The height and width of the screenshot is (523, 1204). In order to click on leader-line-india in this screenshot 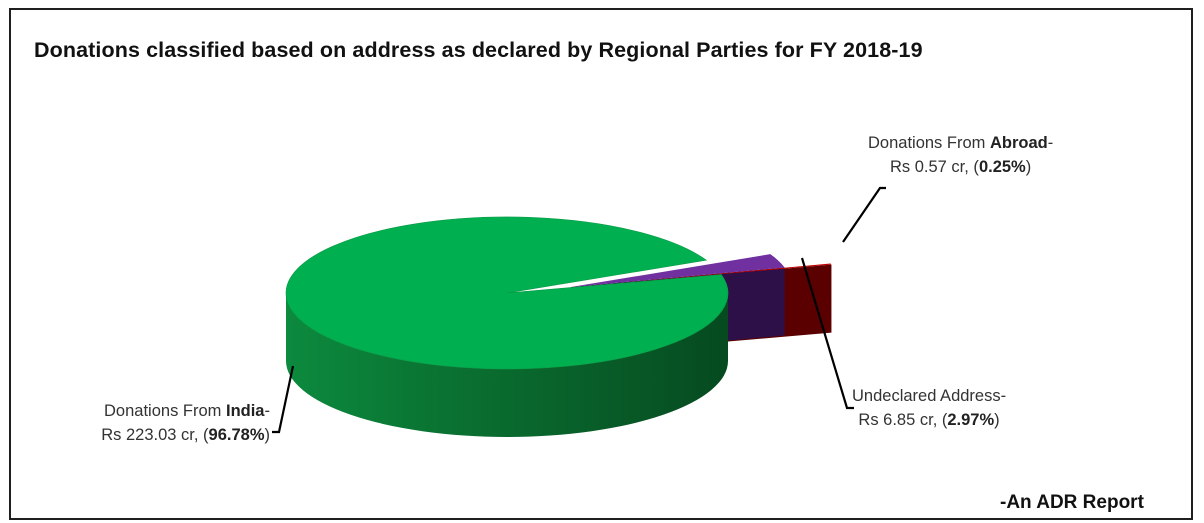, I will do `click(283, 399)`.